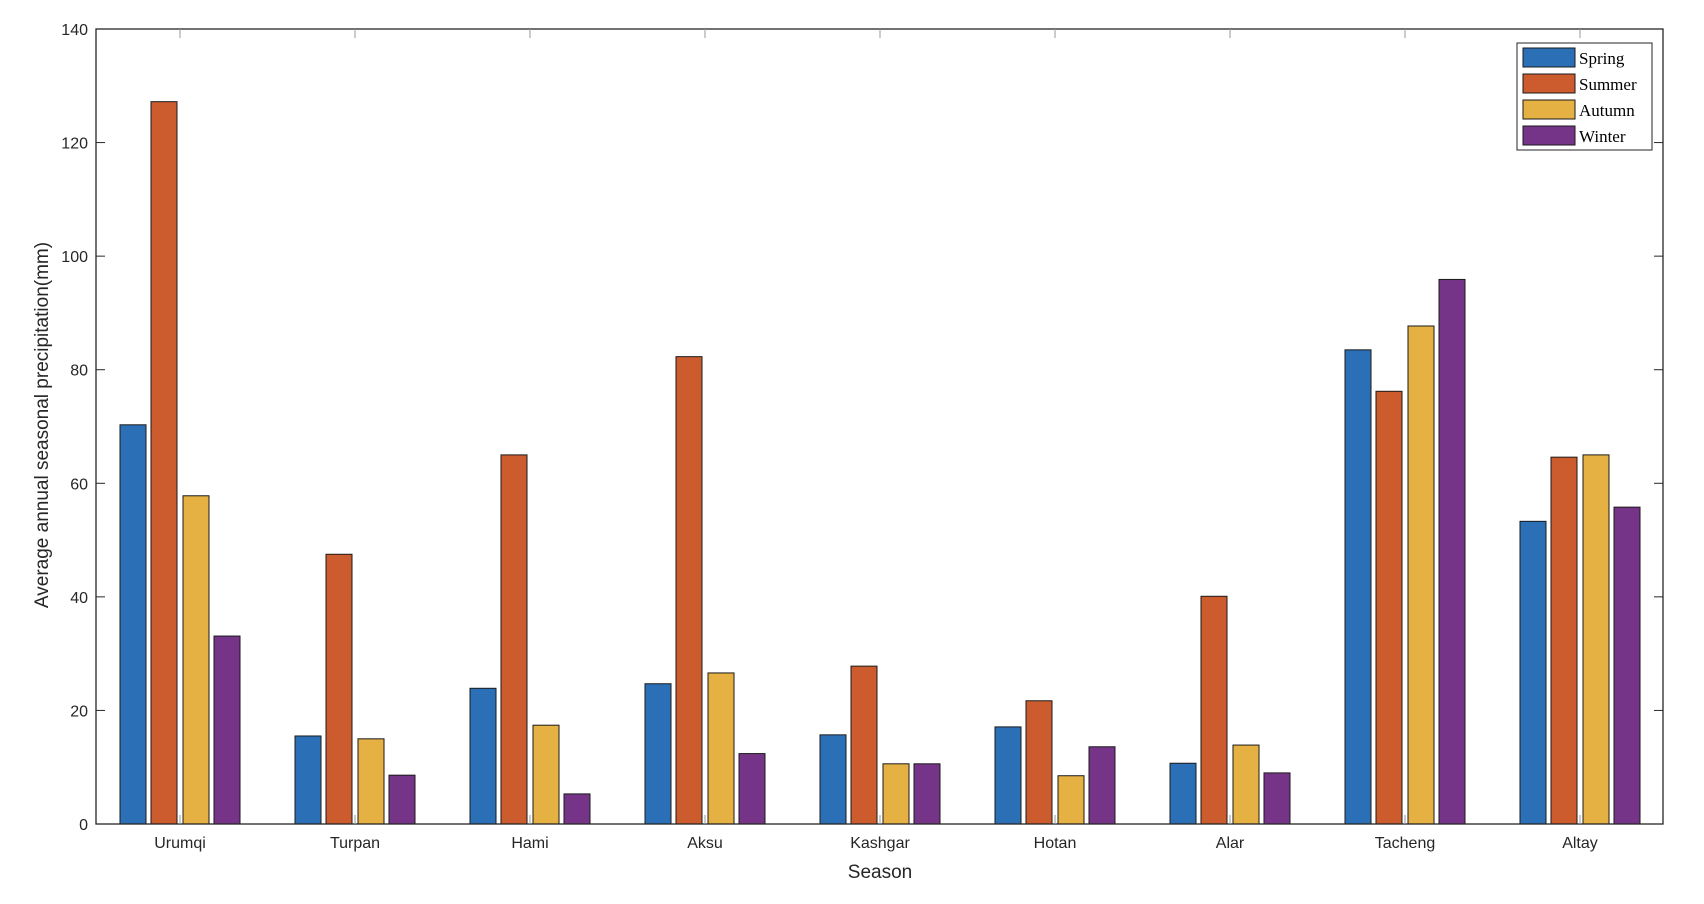 Image resolution: width=1704 pixels, height=904 pixels. I want to click on bar-spring-hami, so click(483, 756).